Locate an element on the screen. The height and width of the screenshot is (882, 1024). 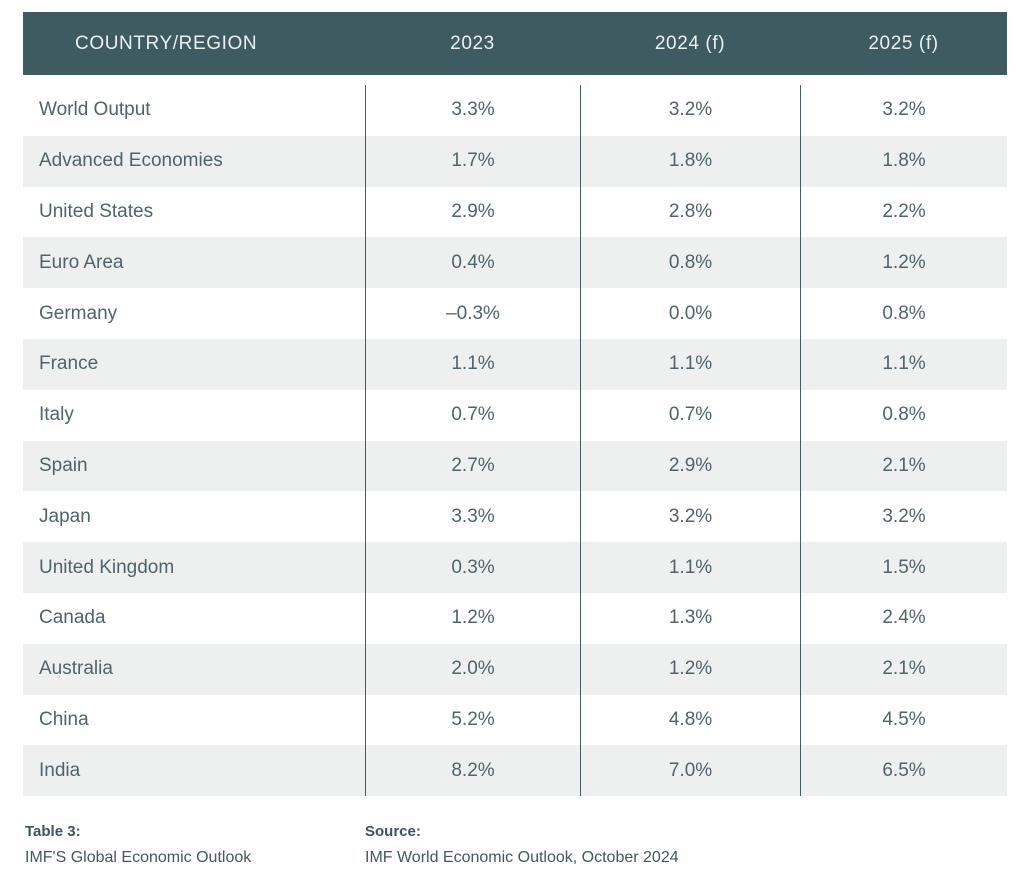
table-row: India 8.2% 7.0% 6.5% is located at coordinates (515, 771).